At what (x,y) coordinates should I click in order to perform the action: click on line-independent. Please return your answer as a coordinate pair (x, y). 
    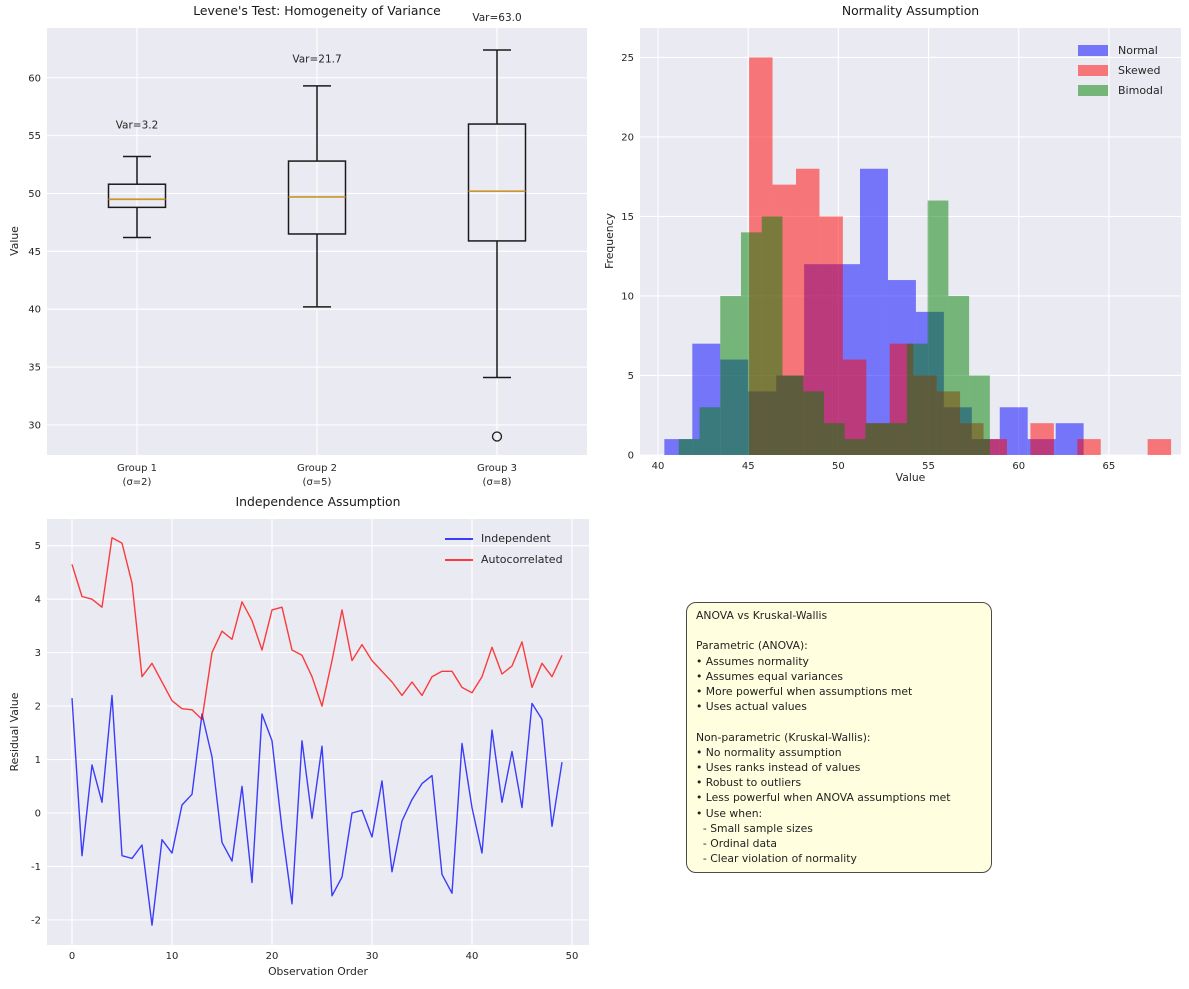
    Looking at the image, I should click on (317, 810).